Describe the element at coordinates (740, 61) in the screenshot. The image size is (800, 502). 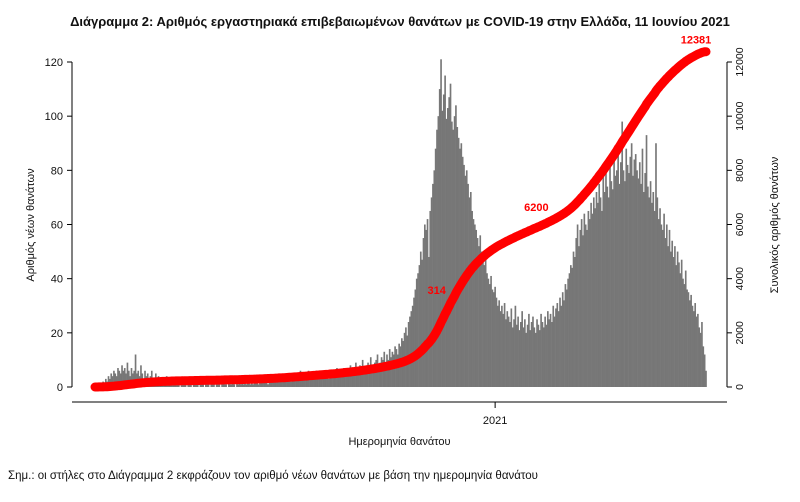
I see `y2-tick-label: 12000` at that location.